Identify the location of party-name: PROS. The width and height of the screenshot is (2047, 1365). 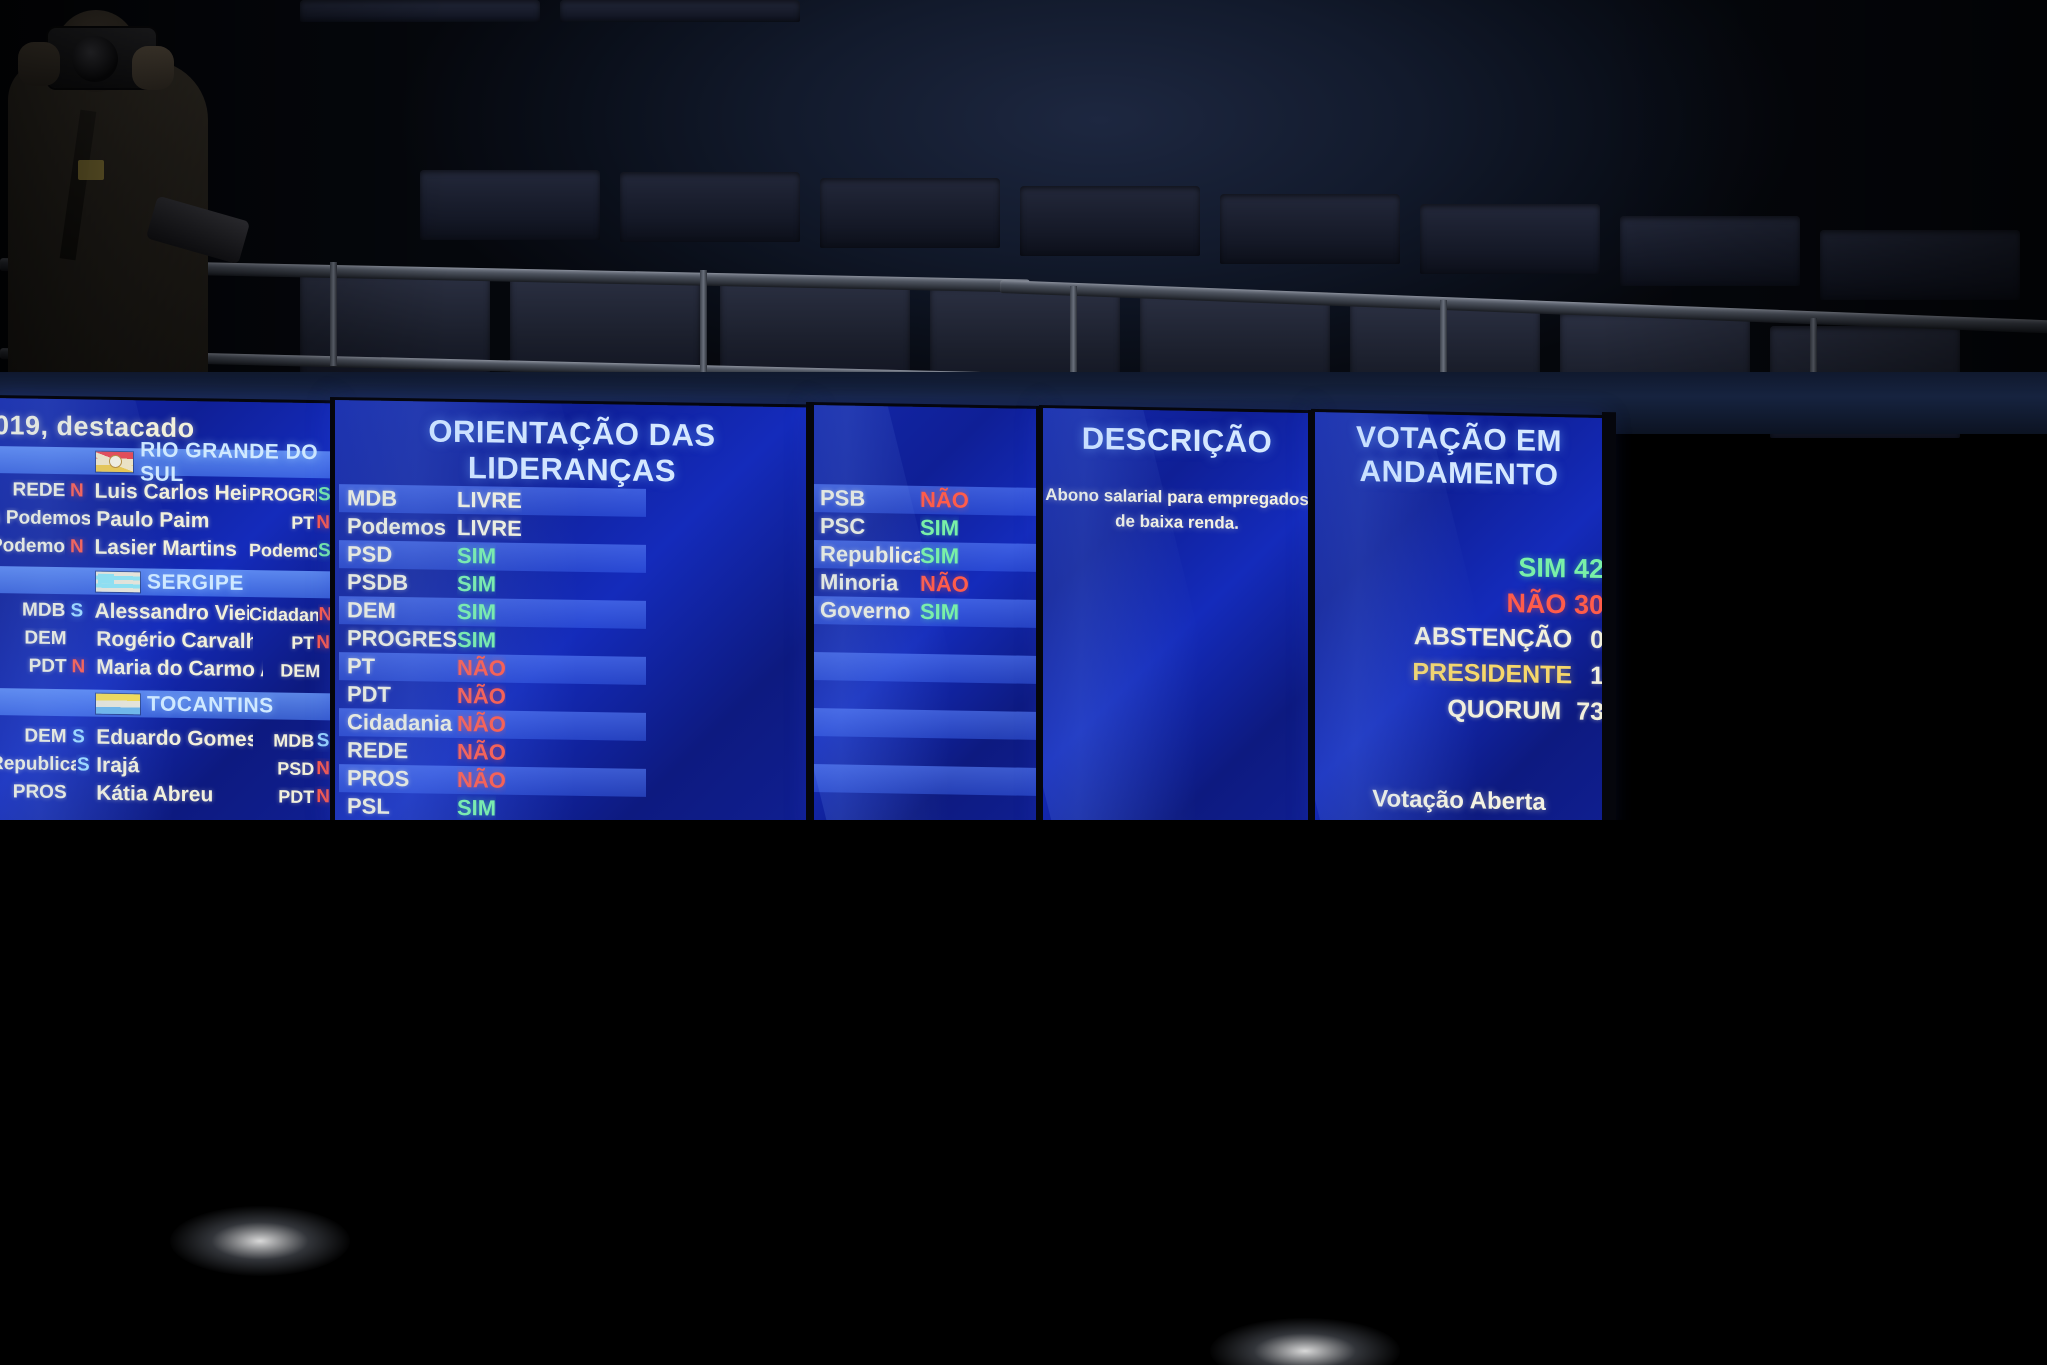
(378, 778).